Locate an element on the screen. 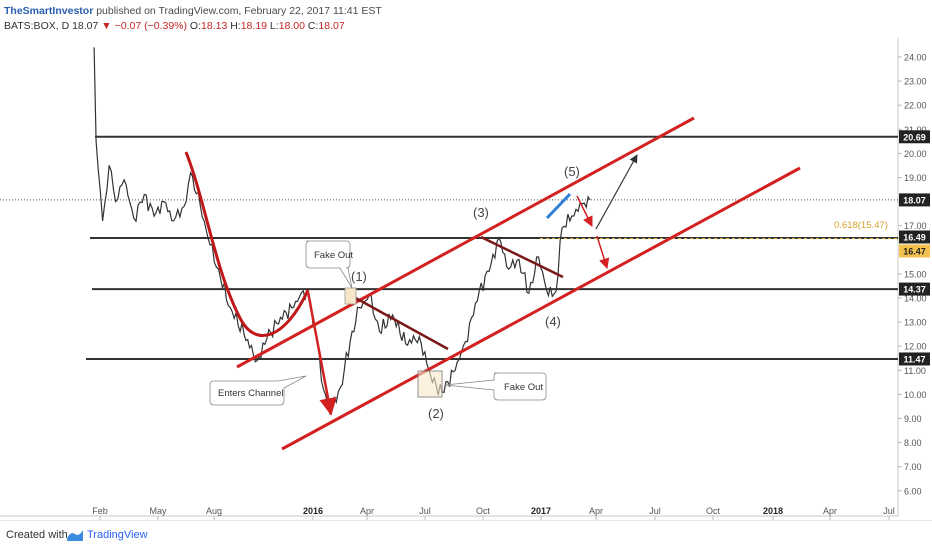 The height and width of the screenshot is (551, 932). price-label-text: 11.47 is located at coordinates (914, 359).